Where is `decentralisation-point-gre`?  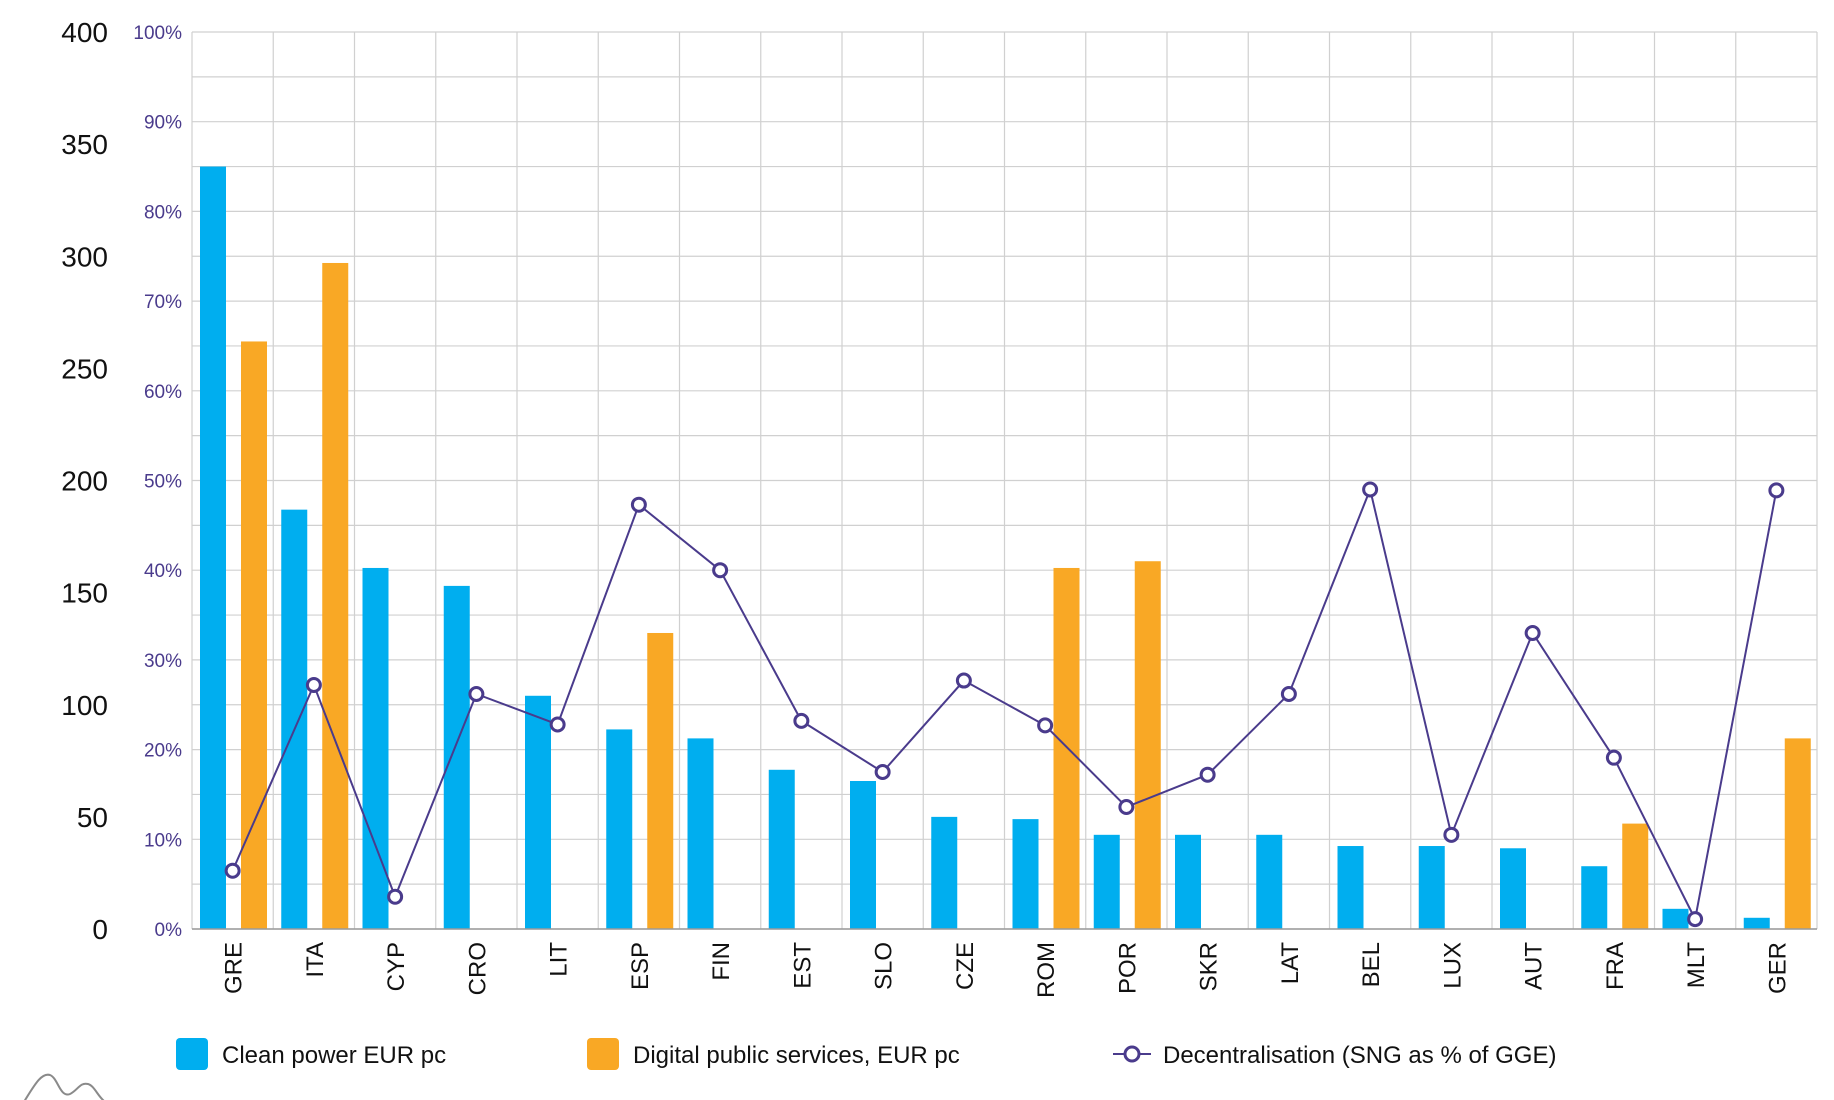 decentralisation-point-gre is located at coordinates (232, 870).